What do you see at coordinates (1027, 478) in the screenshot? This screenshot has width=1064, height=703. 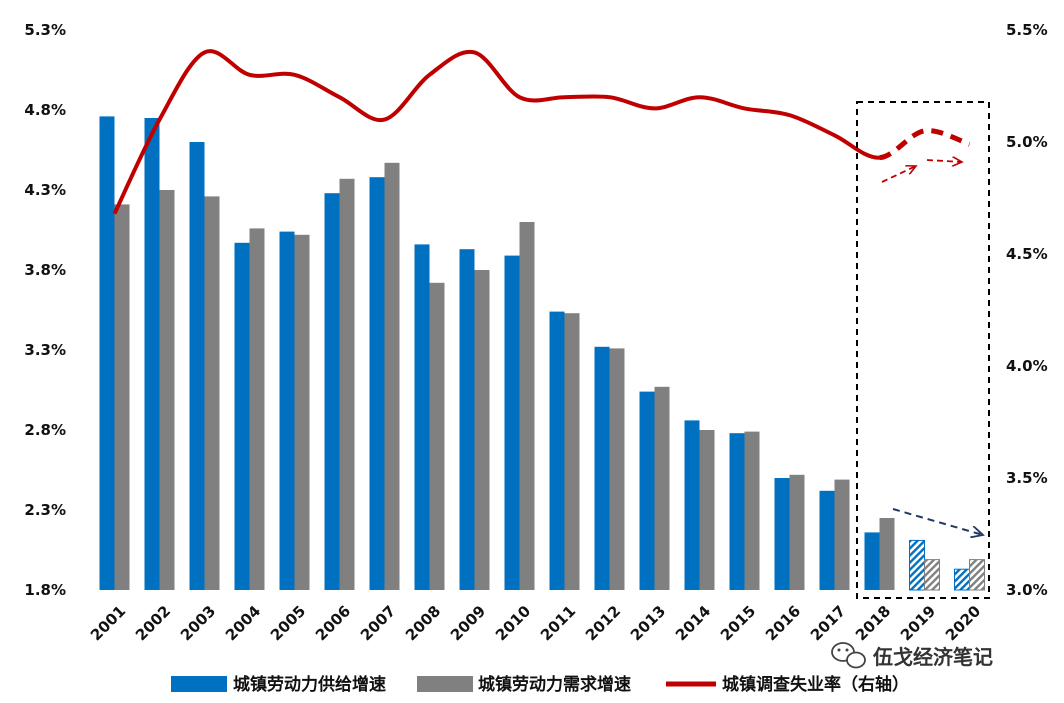 I see `right-tick-label: 3.5%` at bounding box center [1027, 478].